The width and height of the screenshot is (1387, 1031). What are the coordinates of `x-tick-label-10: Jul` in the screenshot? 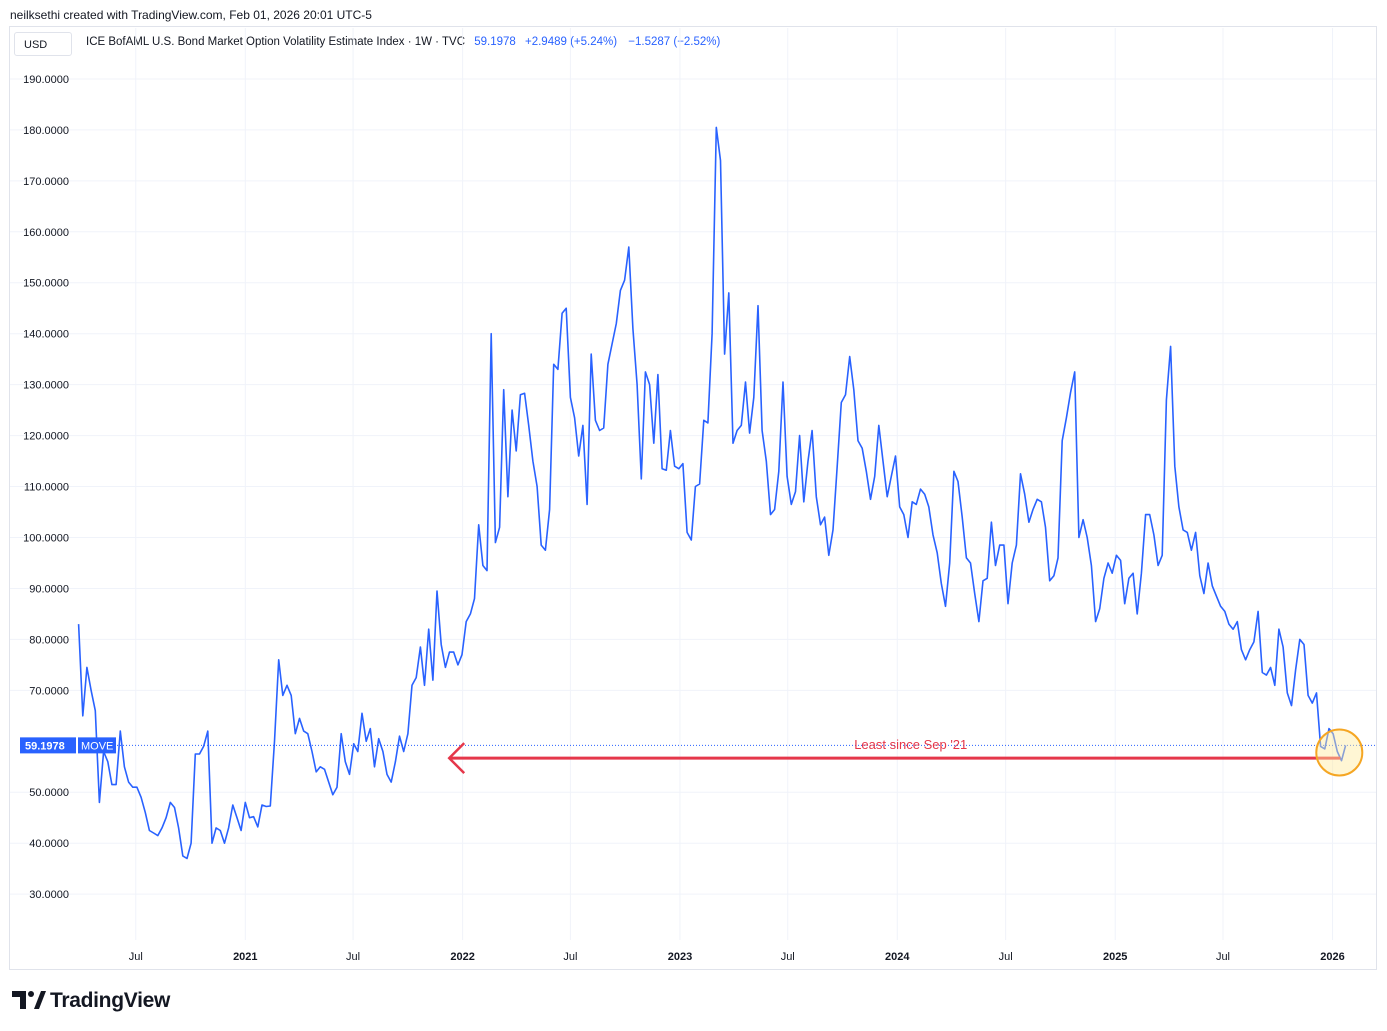 It's located at (1223, 957).